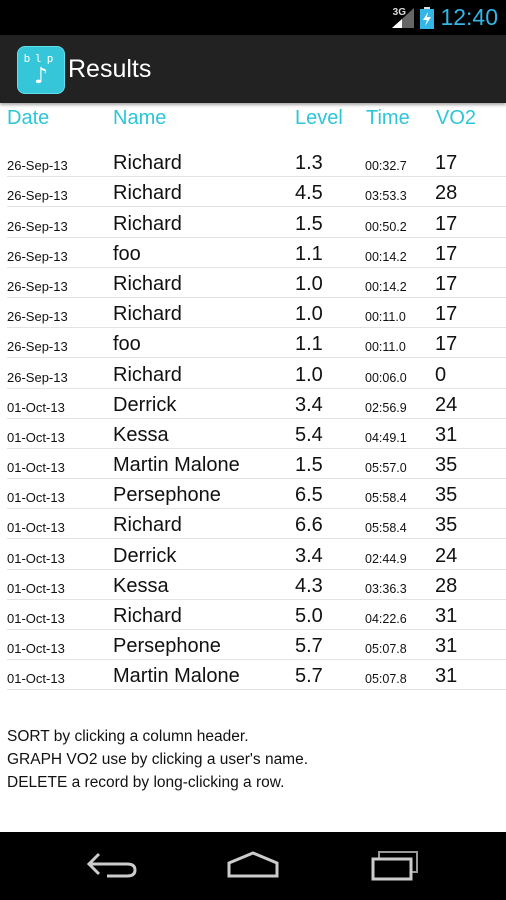 The width and height of the screenshot is (506, 900). I want to click on battery-charging-icon, so click(427, 17).